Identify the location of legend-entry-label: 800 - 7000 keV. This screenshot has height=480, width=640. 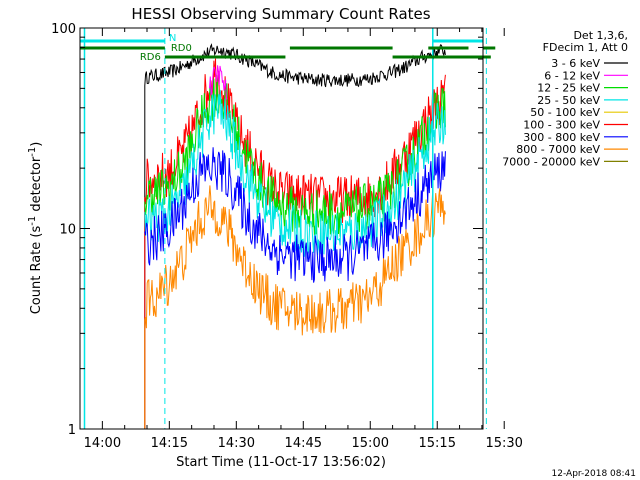
(558, 149).